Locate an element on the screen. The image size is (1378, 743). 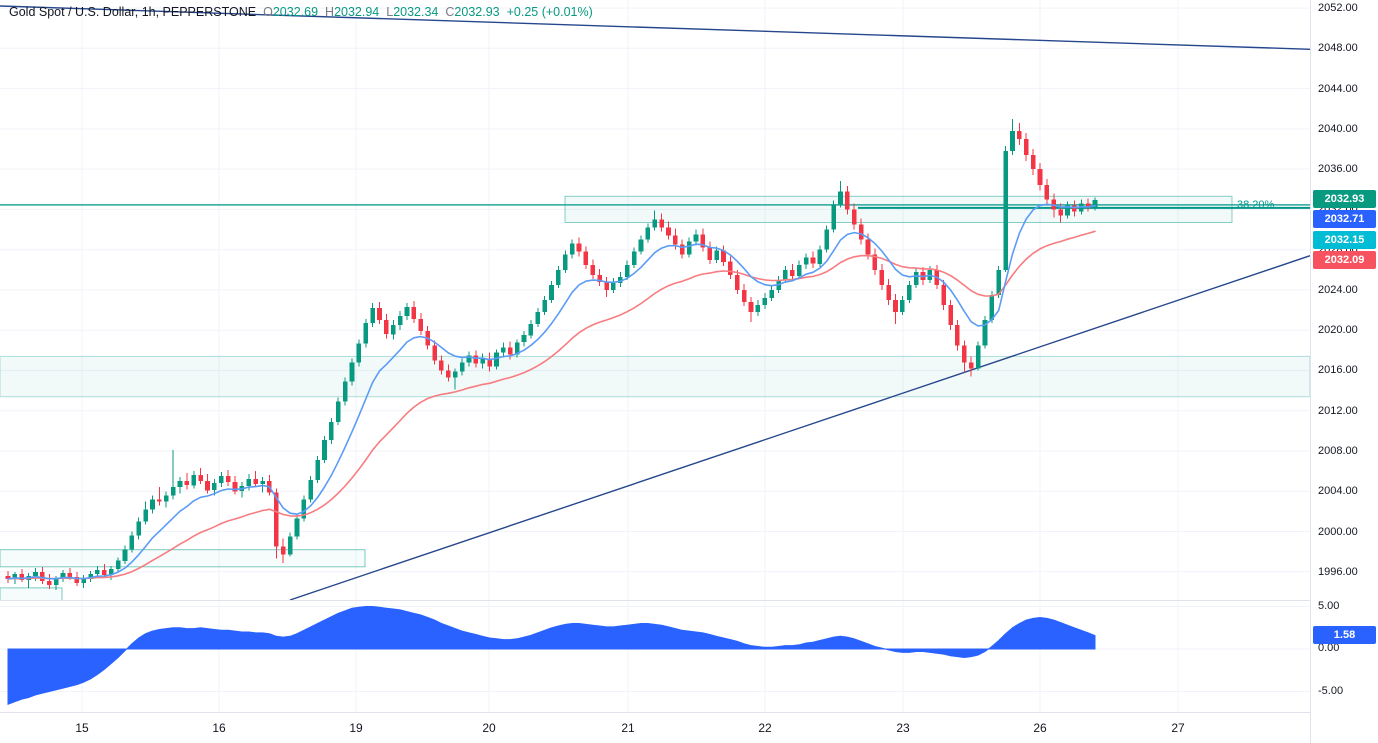
indicator-value-badge: 1.58 is located at coordinates (1344, 635).